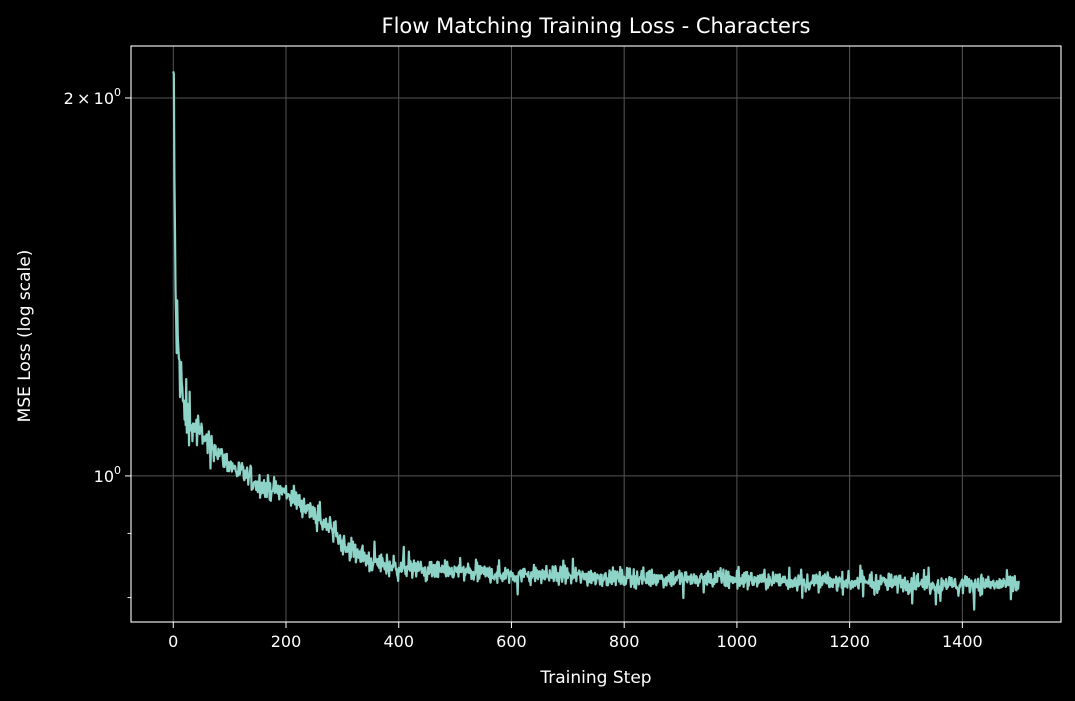 The image size is (1075, 701). What do you see at coordinates (737, 641) in the screenshot?
I see `x-tick-label: 1000` at bounding box center [737, 641].